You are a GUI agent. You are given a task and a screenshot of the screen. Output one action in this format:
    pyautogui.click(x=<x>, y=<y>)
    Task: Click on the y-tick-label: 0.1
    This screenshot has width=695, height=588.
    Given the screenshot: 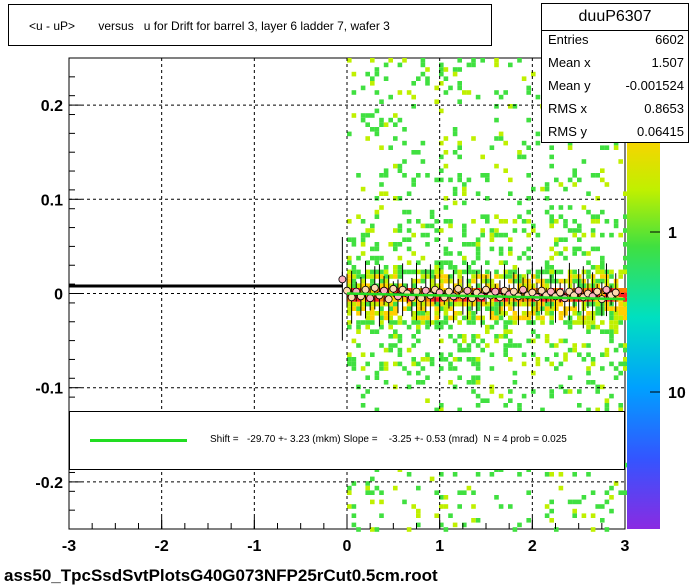 What is the action you would take?
    pyautogui.click(x=52, y=200)
    